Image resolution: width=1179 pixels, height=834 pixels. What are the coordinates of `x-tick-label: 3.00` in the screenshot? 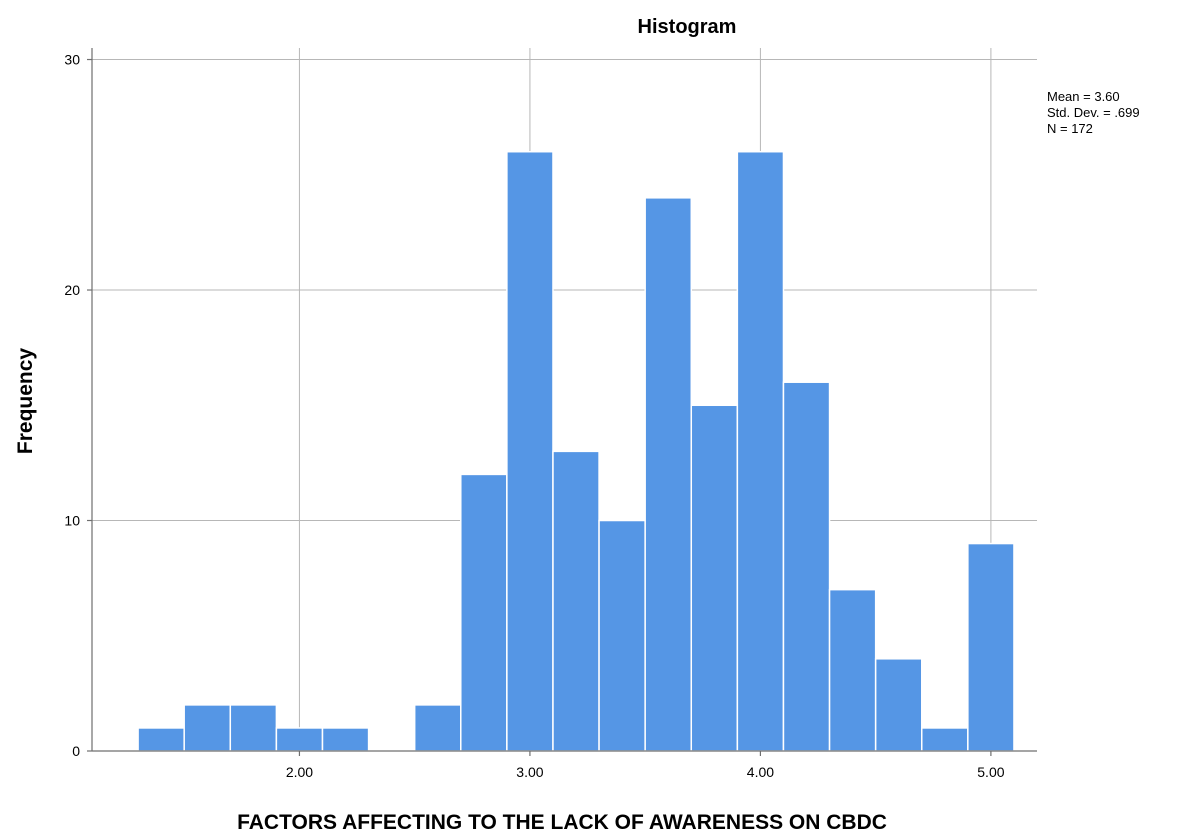 It's located at (529, 772).